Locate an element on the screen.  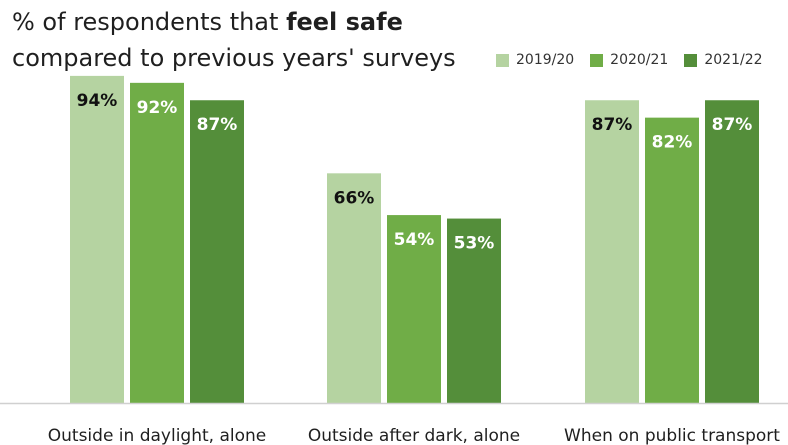
legend: 2019/20 2020/21 2021/22 is located at coordinates (629, 60).